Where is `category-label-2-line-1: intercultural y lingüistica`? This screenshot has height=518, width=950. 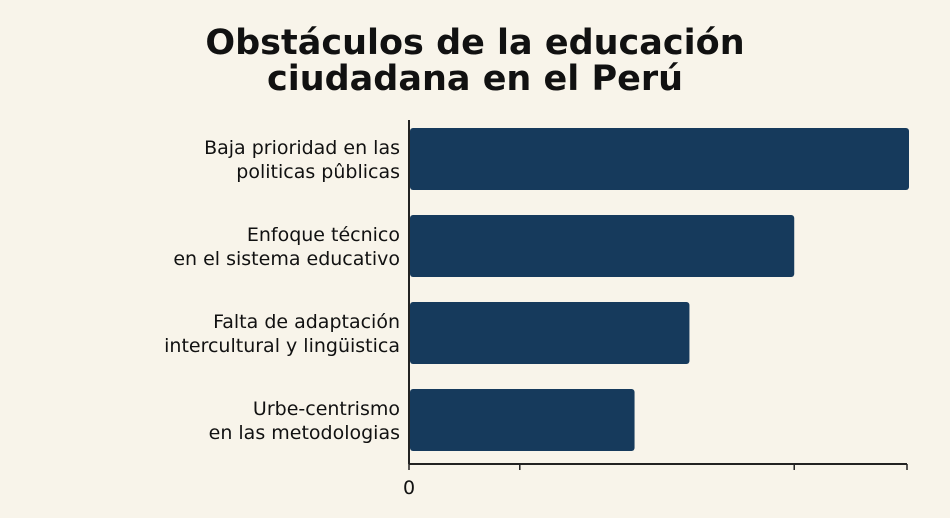
category-label-2-line-1: intercultural y lingüistica is located at coordinates (282, 346).